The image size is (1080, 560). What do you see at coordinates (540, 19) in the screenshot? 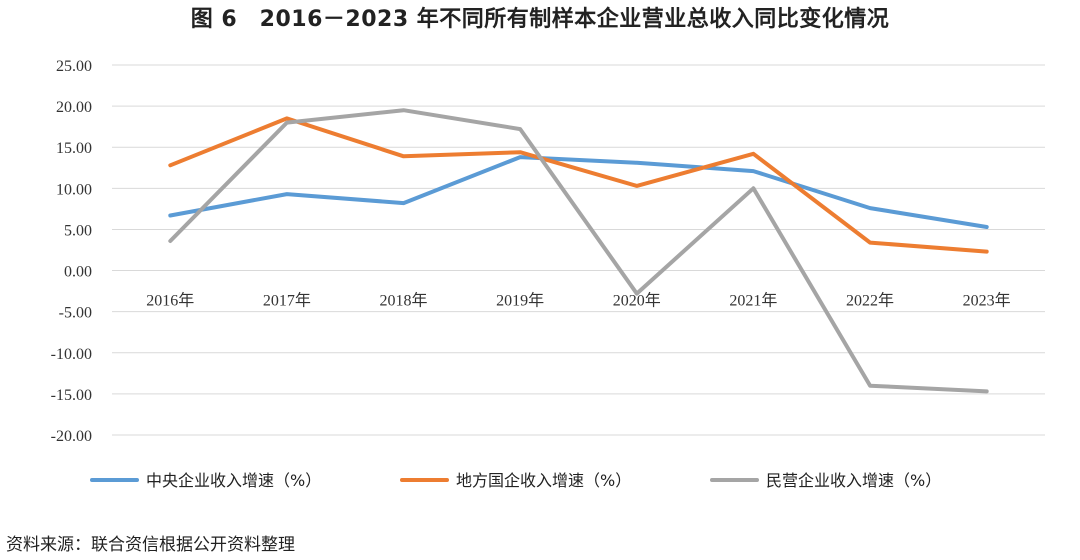
I see `chart-title: 图 6 2016－2023 年不同所有制样本企业营业总收入同比变化情况` at bounding box center [540, 19].